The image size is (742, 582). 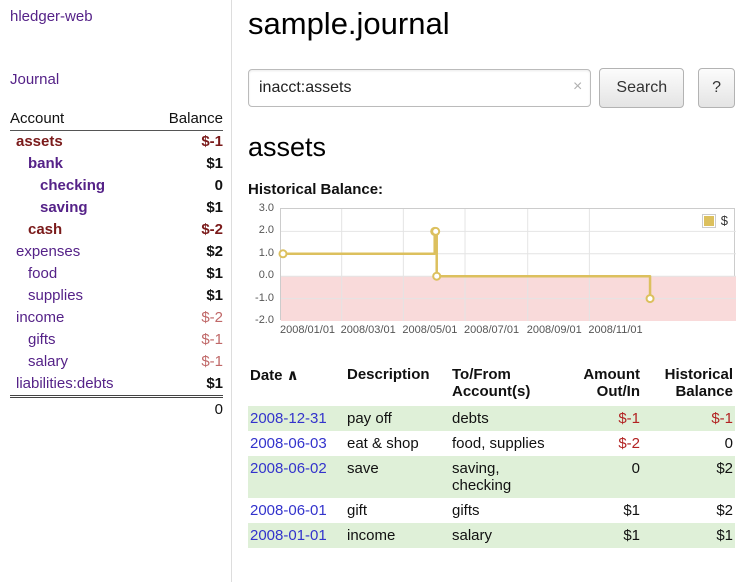 What do you see at coordinates (264, 297) in the screenshot?
I see `y-tick-label: -1.0` at bounding box center [264, 297].